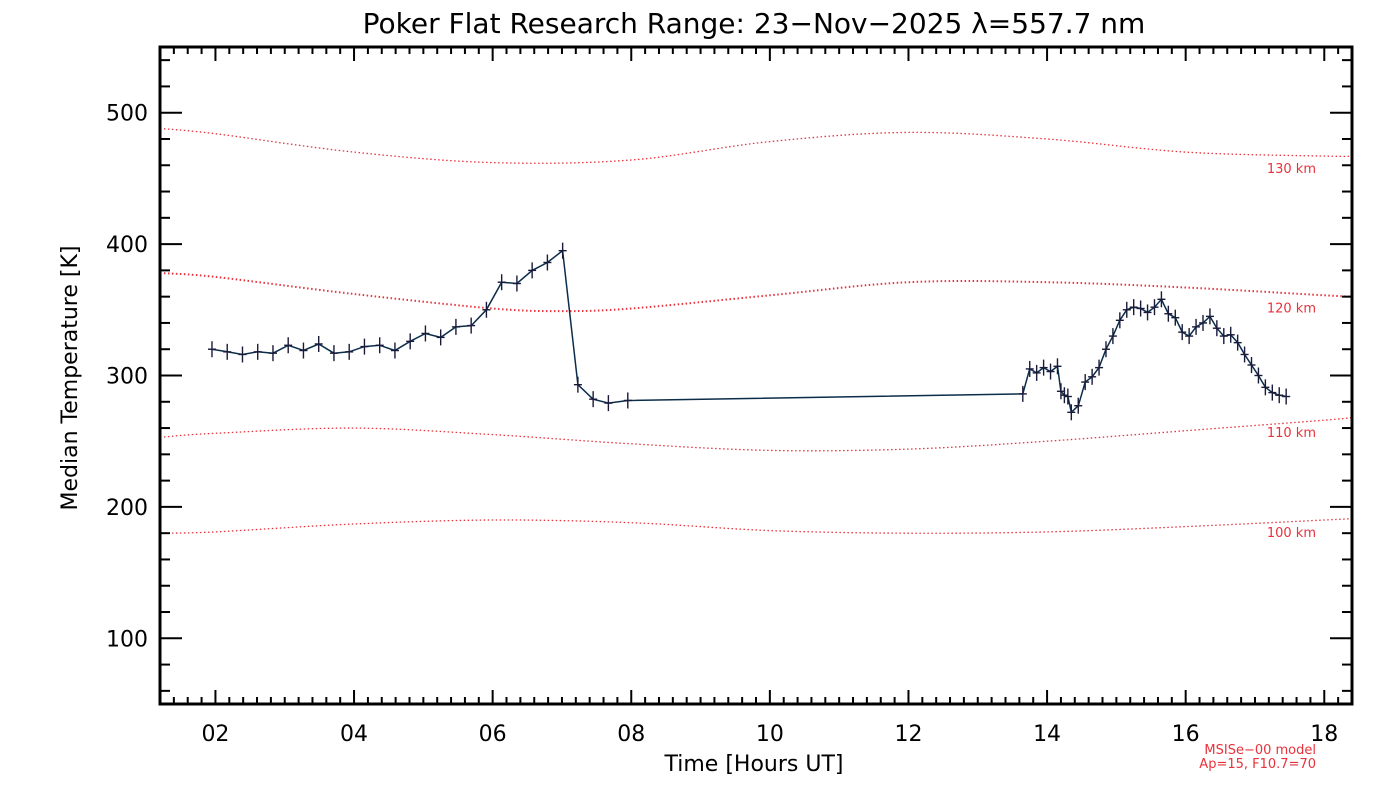  Describe the element at coordinates (1291, 169) in the screenshot. I see `model-label-130-km: 130 km` at that location.